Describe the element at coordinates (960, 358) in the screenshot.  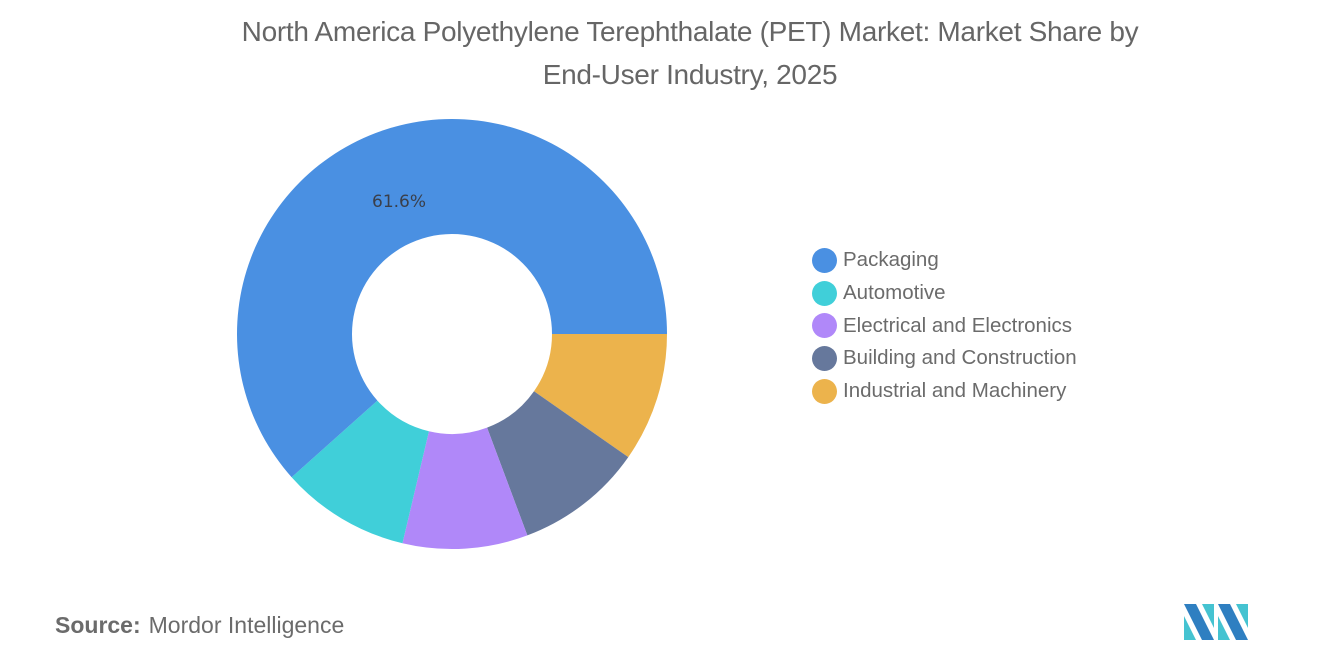
I see `legend-label: Building and Construction` at that location.